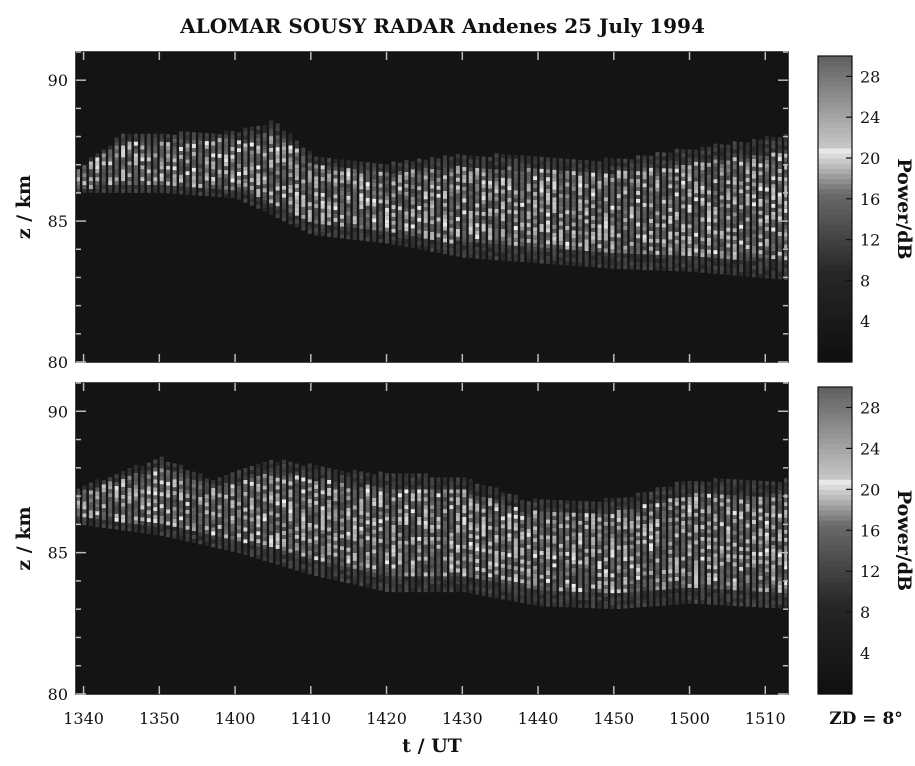 This screenshot has width=915, height=766. Describe the element at coordinates (865, 321) in the screenshot. I see `colorbar-tick-label: 4` at that location.